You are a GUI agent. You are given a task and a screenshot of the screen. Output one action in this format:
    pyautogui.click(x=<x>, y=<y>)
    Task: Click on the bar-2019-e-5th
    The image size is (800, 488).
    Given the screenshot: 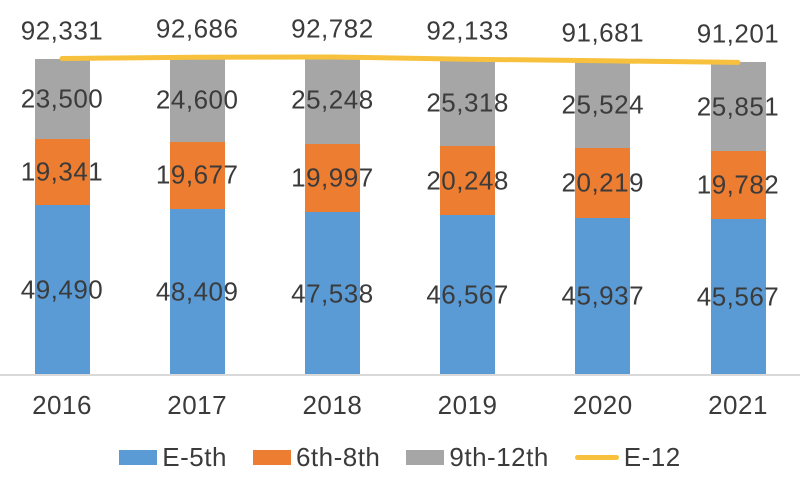 What is the action you would take?
    pyautogui.click(x=468, y=295)
    